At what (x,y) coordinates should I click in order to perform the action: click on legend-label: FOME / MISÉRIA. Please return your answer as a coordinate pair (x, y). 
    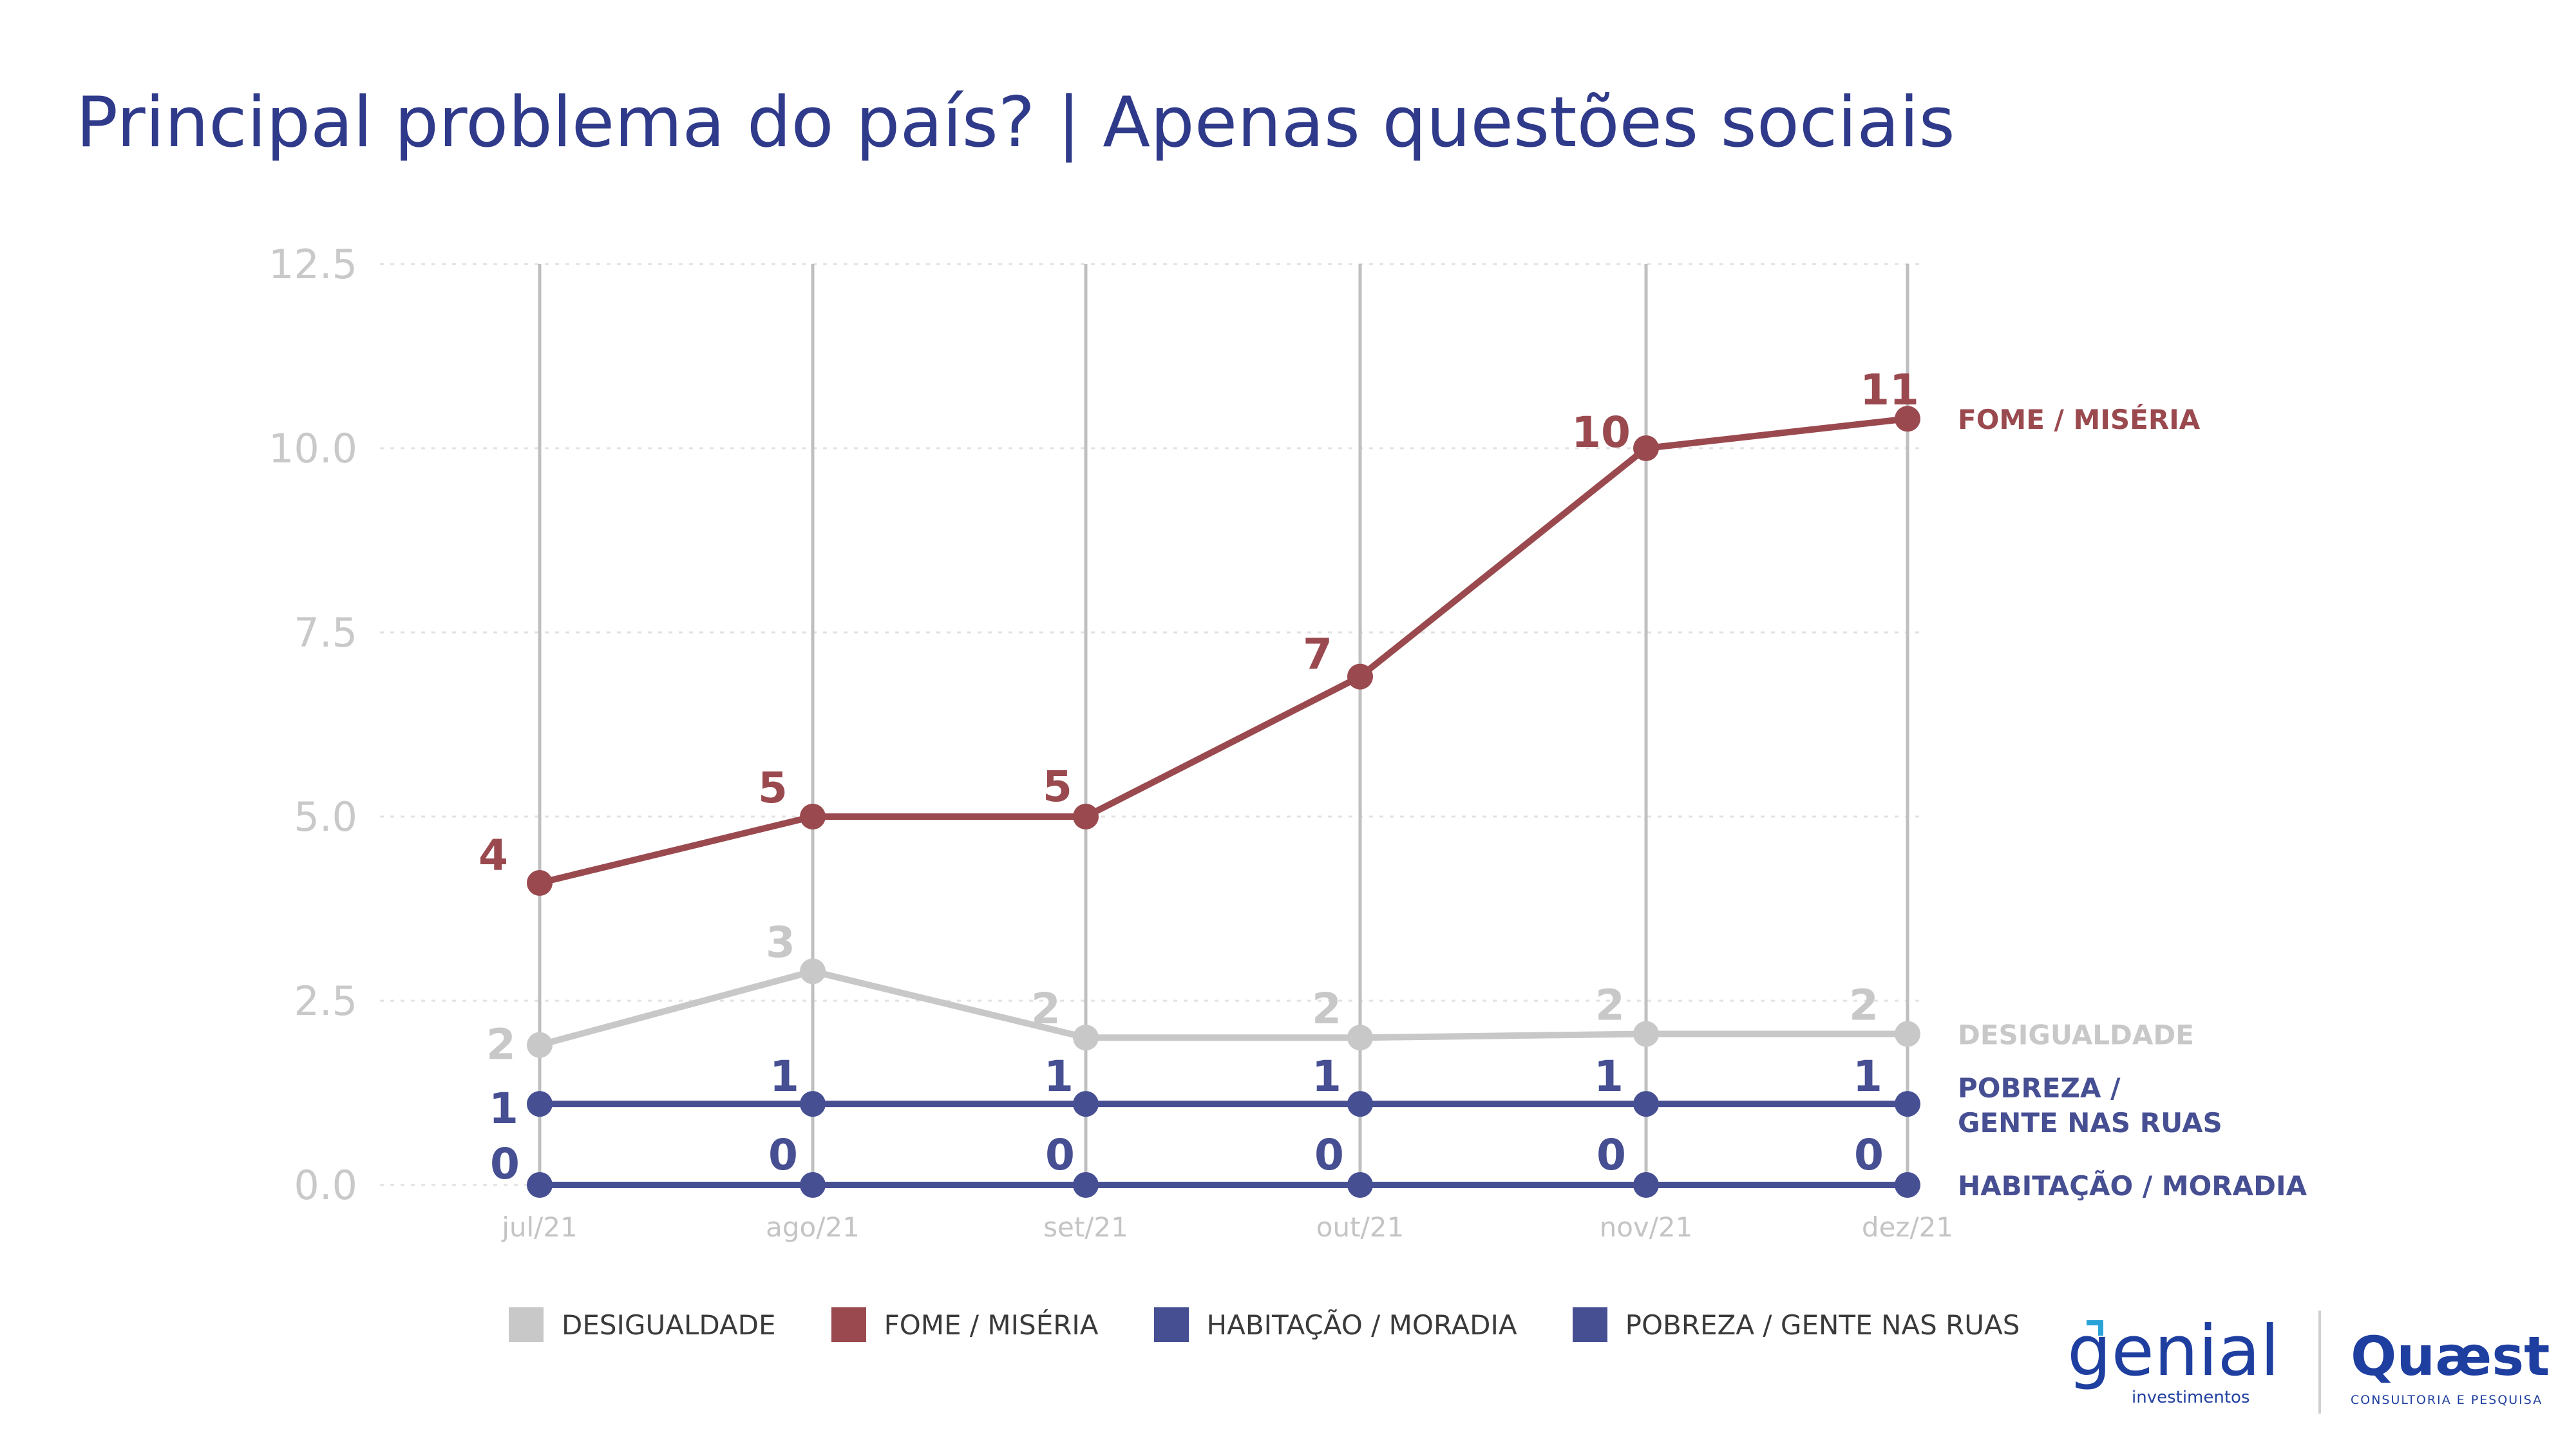
    Looking at the image, I should click on (991, 1325).